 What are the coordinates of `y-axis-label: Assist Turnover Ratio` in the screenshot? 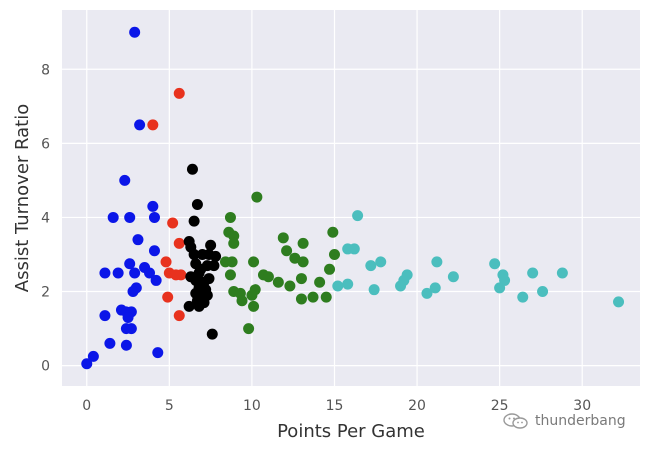 It's located at (22, 198).